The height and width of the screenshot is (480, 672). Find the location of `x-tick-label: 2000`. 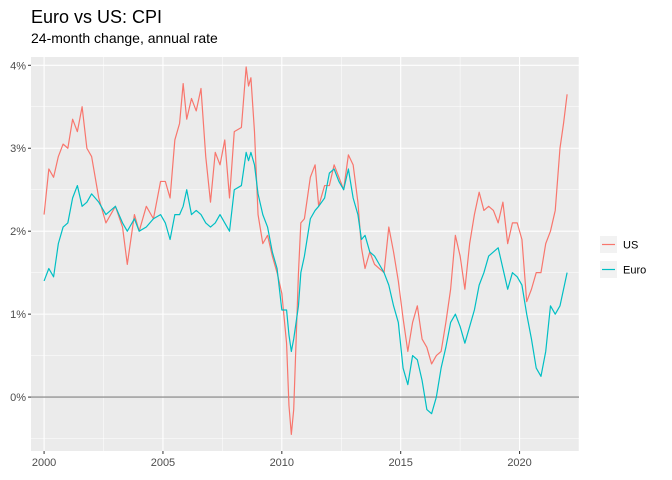

x-tick-label: 2000 is located at coordinates (44, 463).